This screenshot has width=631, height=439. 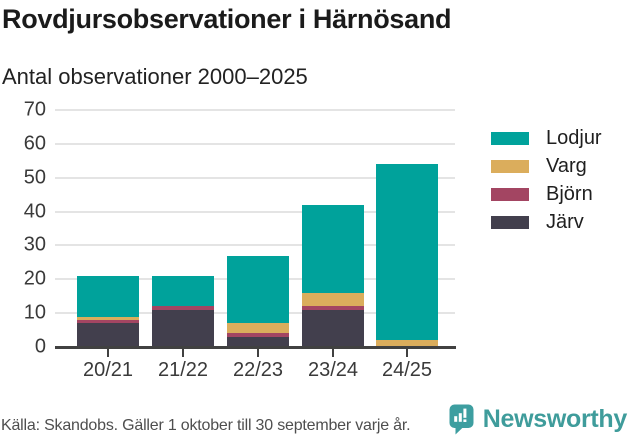 I want to click on bar-segment-järv-21-22, so click(x=183, y=328).